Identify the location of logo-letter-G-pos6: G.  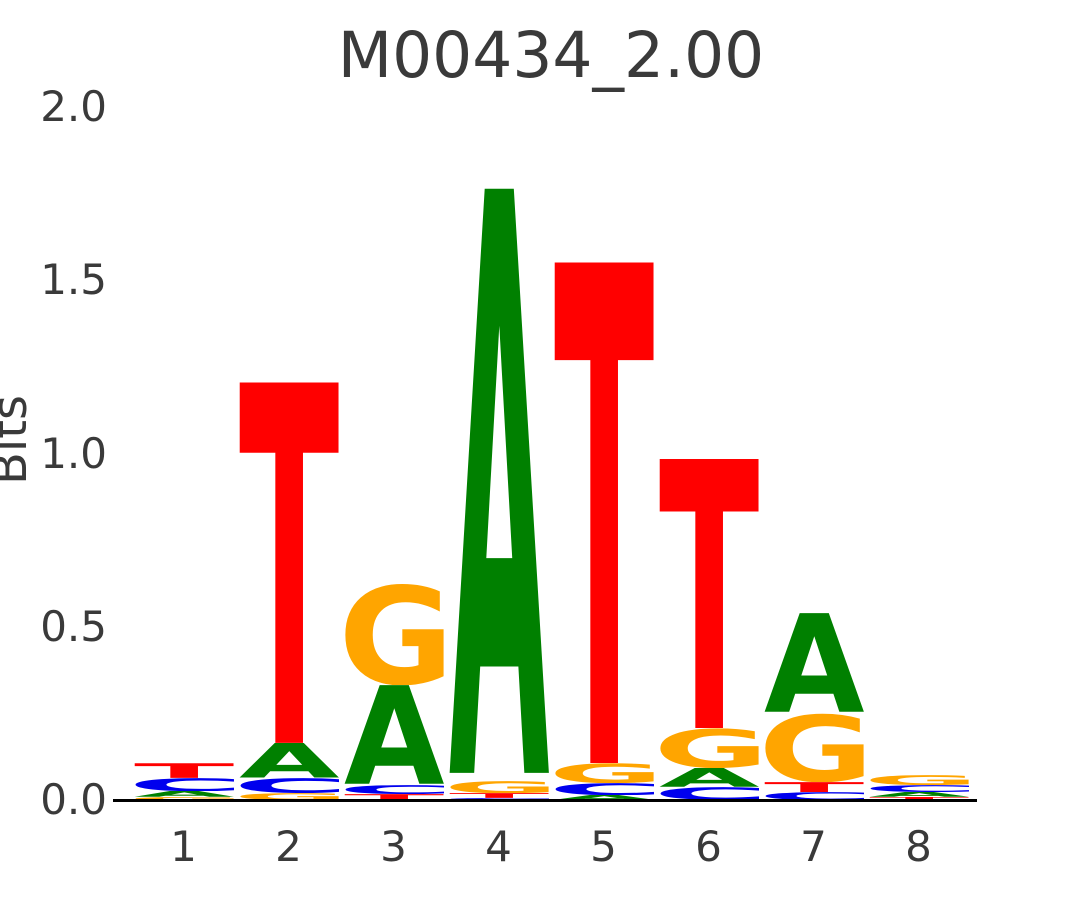
(709, 748).